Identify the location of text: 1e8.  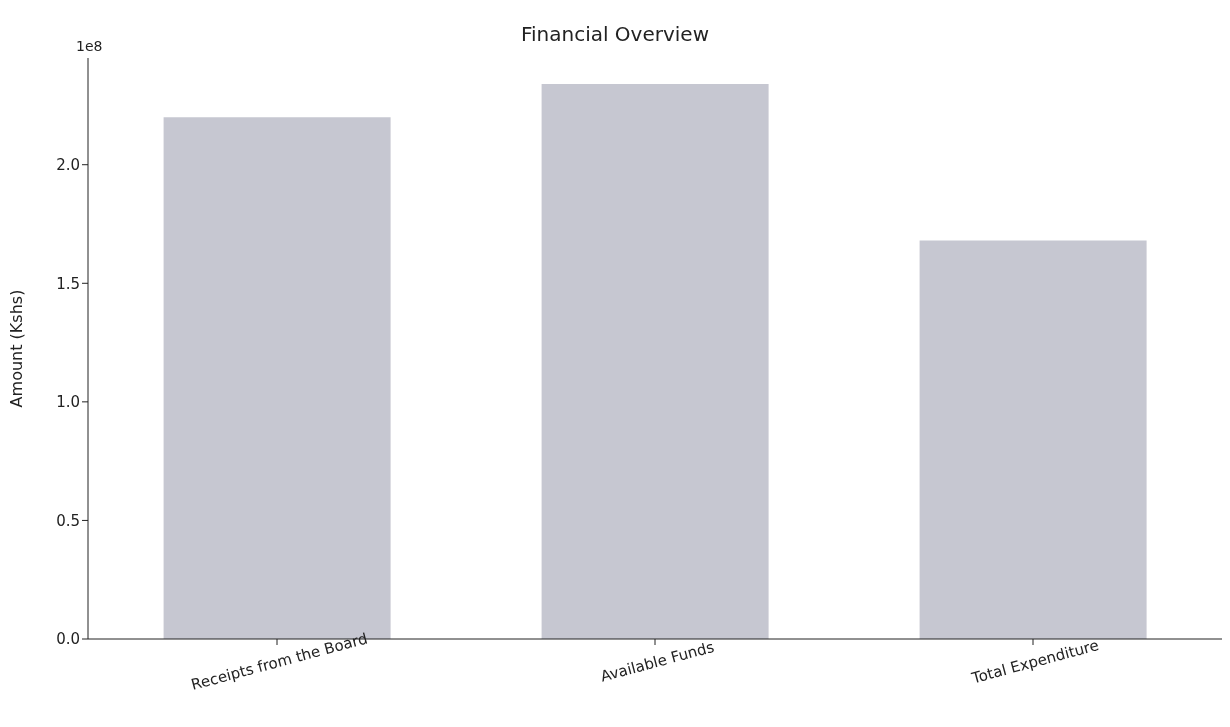
(89, 46).